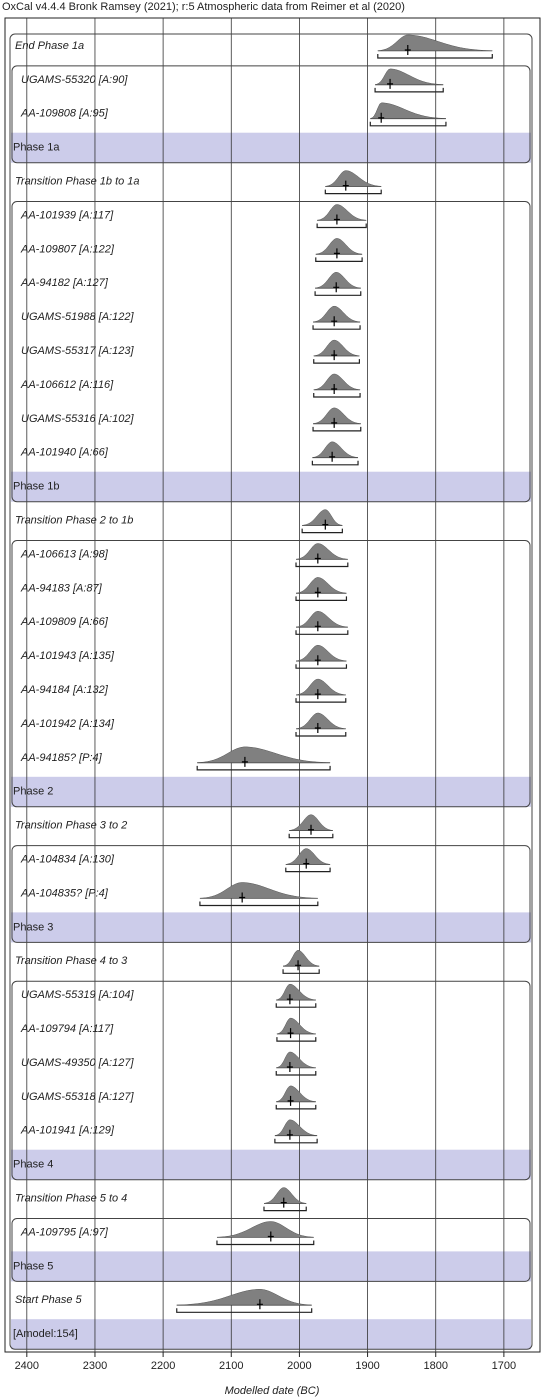  What do you see at coordinates (27, 1366) in the screenshot?
I see `x-tick-label: 2400` at bounding box center [27, 1366].